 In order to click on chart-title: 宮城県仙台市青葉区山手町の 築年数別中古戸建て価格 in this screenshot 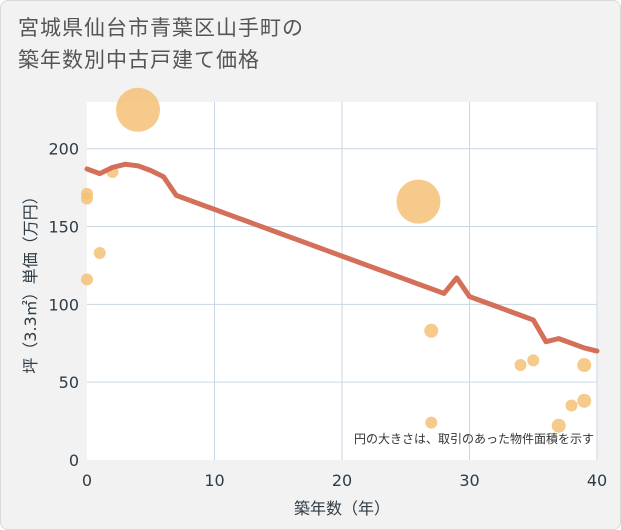, I will do `click(161, 44)`.